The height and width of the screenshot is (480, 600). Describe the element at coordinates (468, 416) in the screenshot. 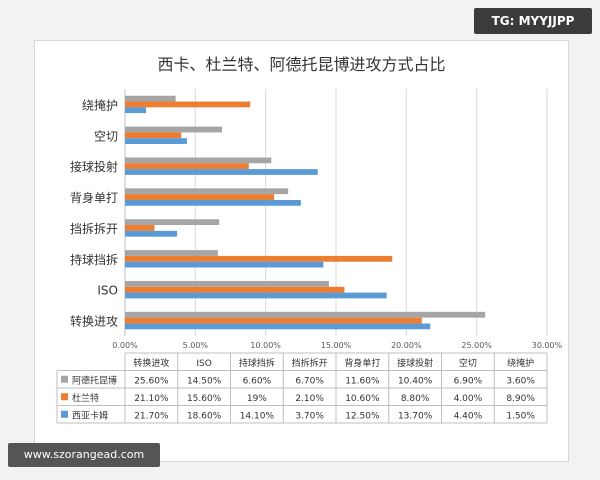

I see `table-value-cell: 4.40%` at that location.